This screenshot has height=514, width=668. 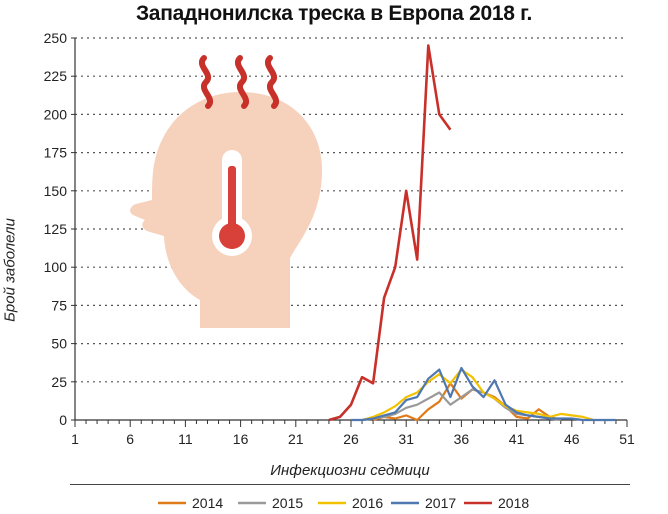 I want to click on y-tick-label: 125, so click(x=56, y=229).